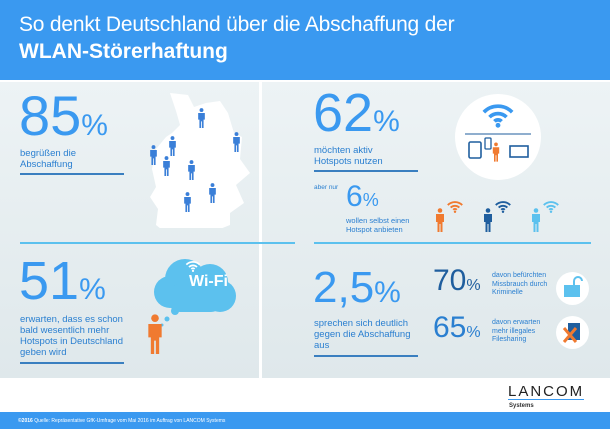 The height and width of the screenshot is (429, 610). What do you see at coordinates (326, 187) in the screenshot?
I see `stat-offer-prefix: aber nur` at bounding box center [326, 187].